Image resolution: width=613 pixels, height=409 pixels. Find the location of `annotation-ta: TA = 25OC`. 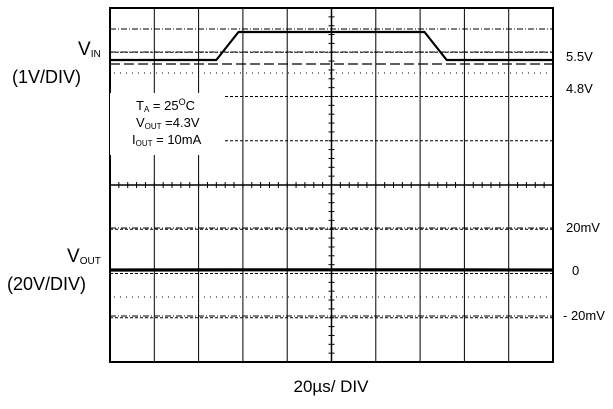

annotation-ta: TA = 25OC is located at coordinates (165, 105).